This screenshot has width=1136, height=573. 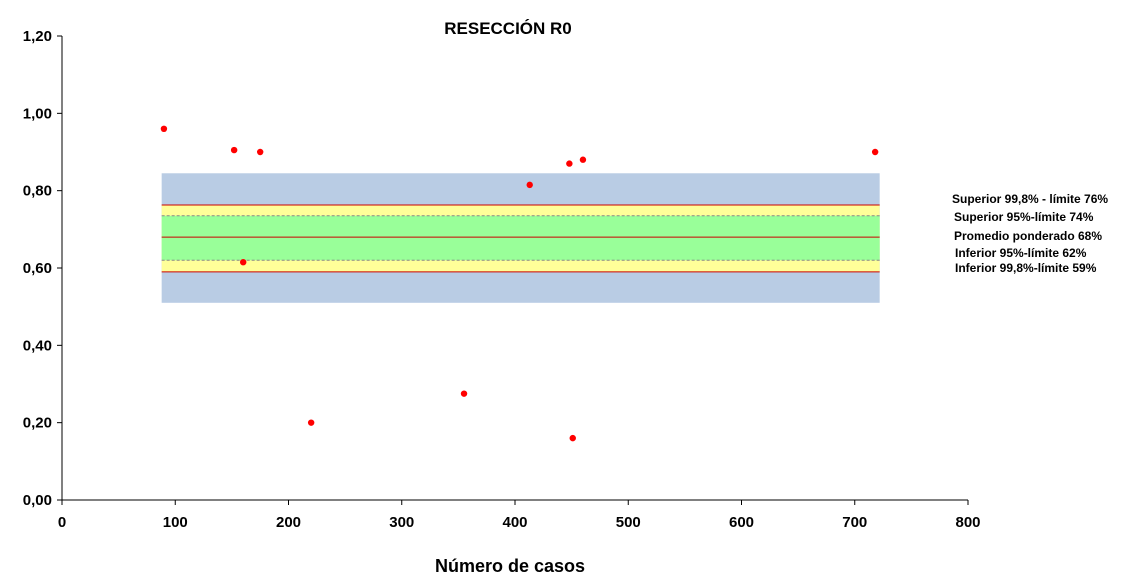 What do you see at coordinates (1021, 253) in the screenshot?
I see `legend-label: Inferior 95%-límite 62%` at bounding box center [1021, 253].